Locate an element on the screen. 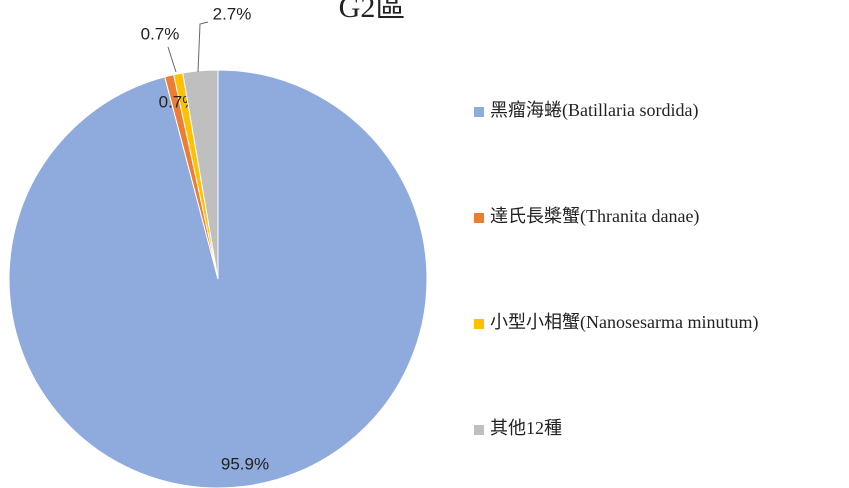 The image size is (849, 488). legend-label: 小型小相蟹(Nanosesarma minutum) is located at coordinates (624, 322).